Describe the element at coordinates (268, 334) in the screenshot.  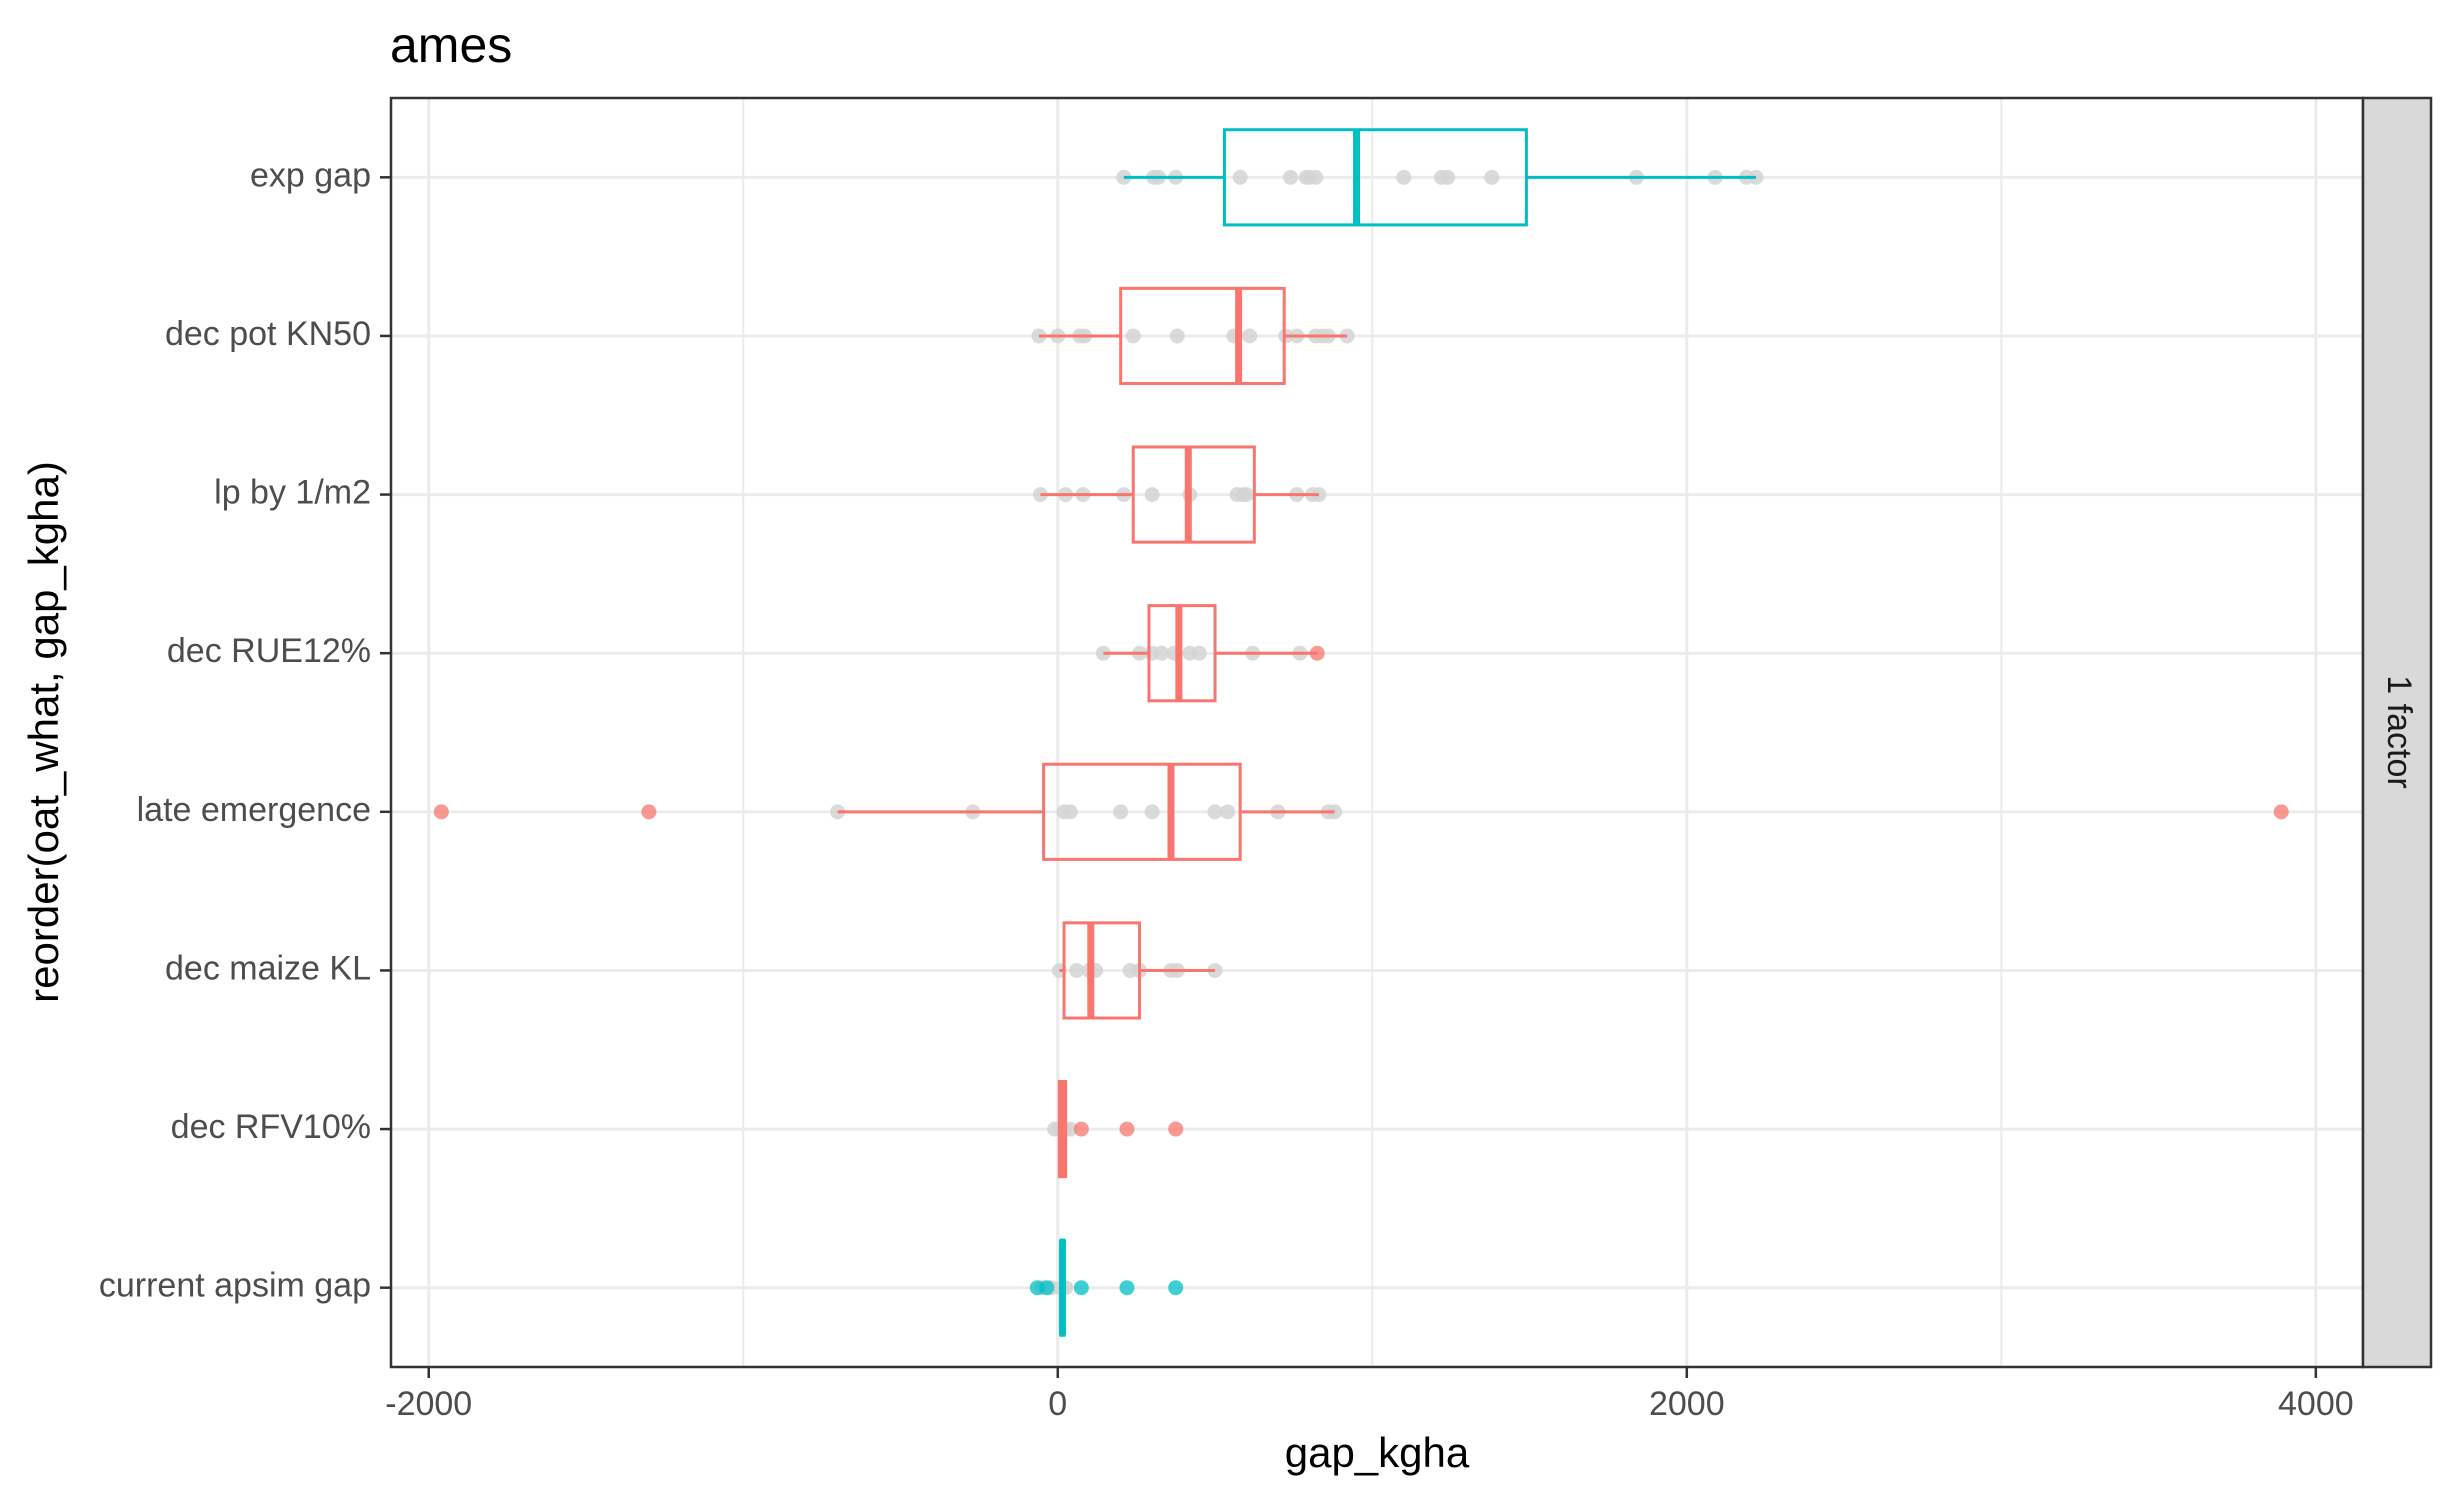
I see `y-tick-label: dec pot KN50` at that location.